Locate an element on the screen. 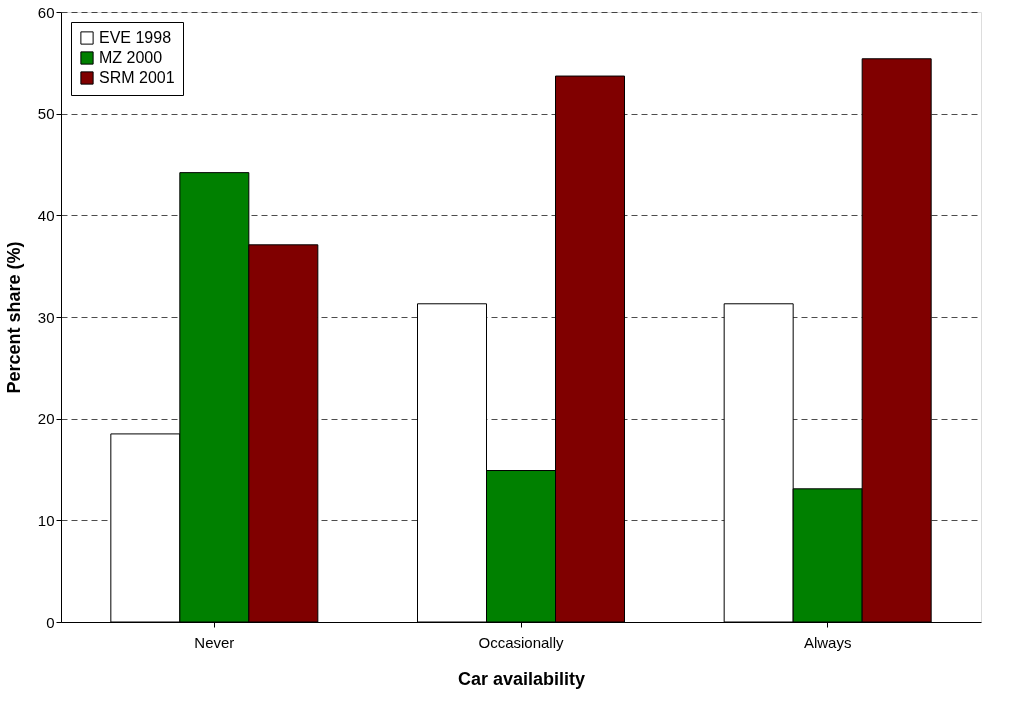 The height and width of the screenshot is (725, 1031). y-tick-label: 40 is located at coordinates (46, 215).